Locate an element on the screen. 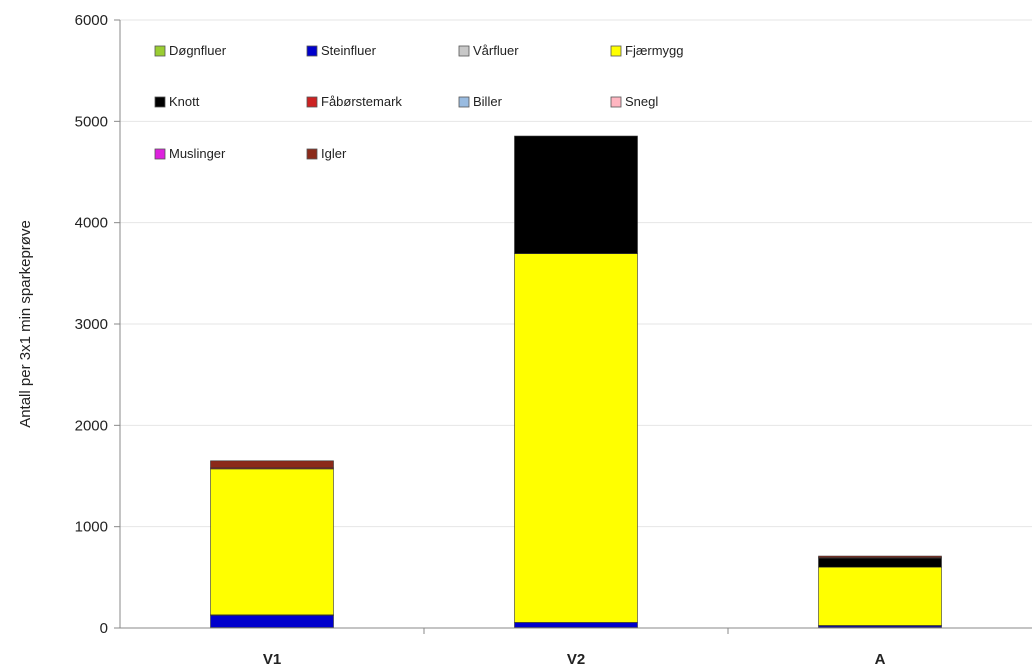 This screenshot has height=669, width=1034. y-tick-label: 3000 is located at coordinates (91, 324).